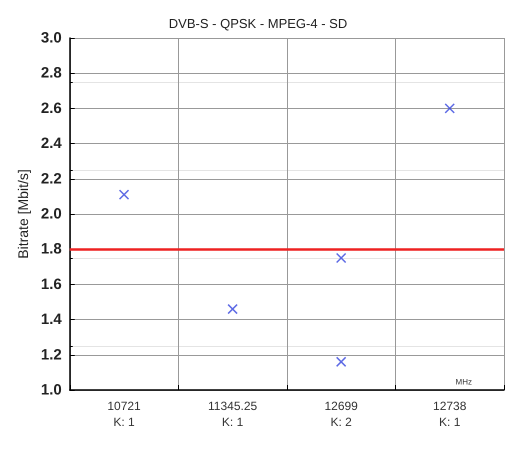 The width and height of the screenshot is (515, 450). I want to click on y-tick-label: 1.0, so click(51, 390).